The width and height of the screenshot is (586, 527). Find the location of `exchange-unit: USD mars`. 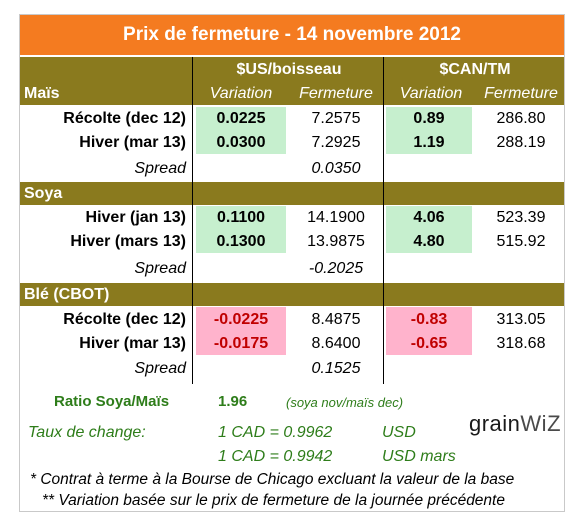

exchange-unit: USD mars is located at coordinates (419, 456).